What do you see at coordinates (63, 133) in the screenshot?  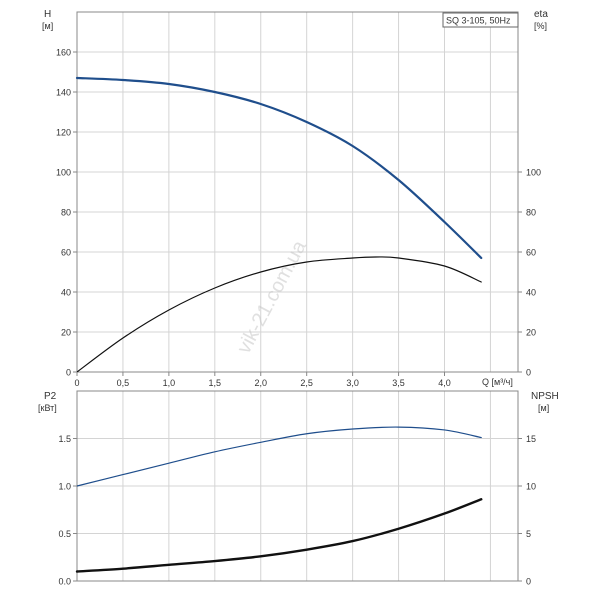 I see `top-left-tick-label: 120` at bounding box center [63, 133].